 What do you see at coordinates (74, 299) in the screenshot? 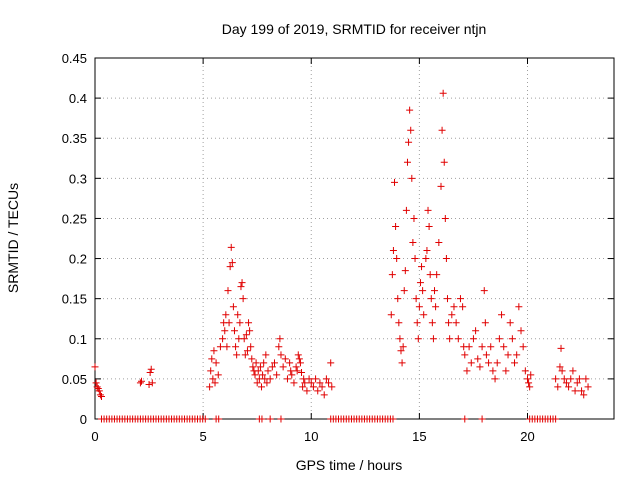
I see `y-tick-label: 0.15` at bounding box center [74, 299].